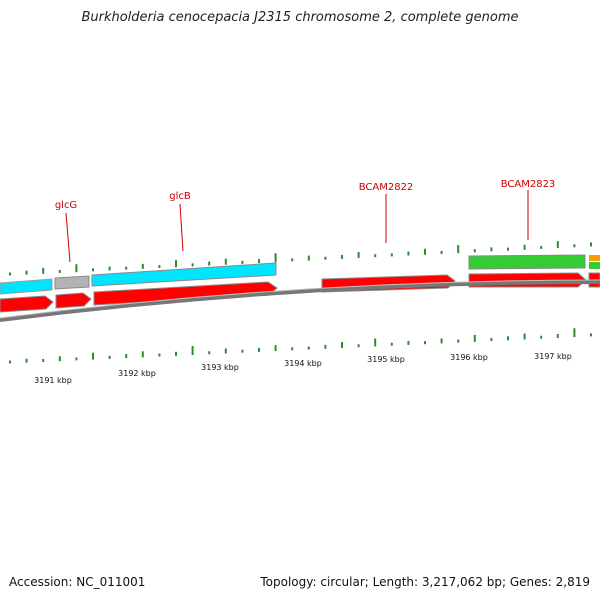 This screenshot has width=600, height=600. I want to click on scale-label: 3195 kbp, so click(386, 359).